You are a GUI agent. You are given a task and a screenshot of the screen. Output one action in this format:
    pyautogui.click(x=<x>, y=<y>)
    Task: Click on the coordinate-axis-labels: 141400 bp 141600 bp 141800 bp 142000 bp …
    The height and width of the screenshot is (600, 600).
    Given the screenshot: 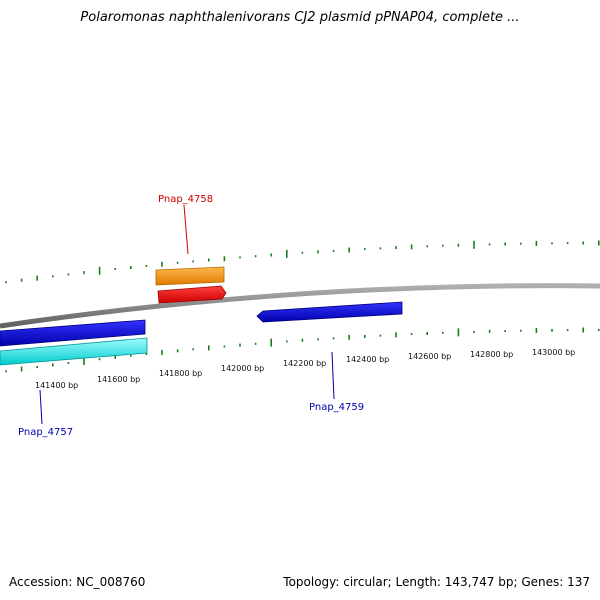 What is the action you would take?
    pyautogui.click(x=305, y=369)
    